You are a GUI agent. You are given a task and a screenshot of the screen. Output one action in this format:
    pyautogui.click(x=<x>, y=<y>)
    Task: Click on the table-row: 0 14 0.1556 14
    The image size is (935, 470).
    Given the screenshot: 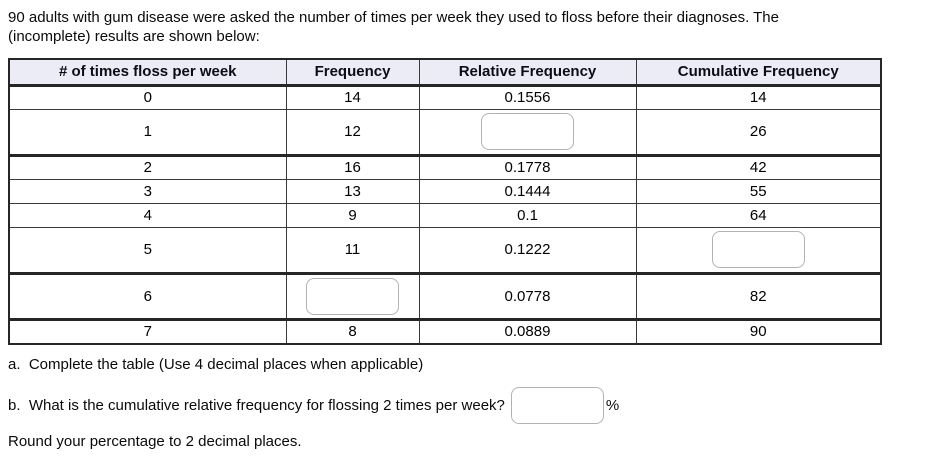 What is the action you would take?
    pyautogui.click(x=445, y=97)
    